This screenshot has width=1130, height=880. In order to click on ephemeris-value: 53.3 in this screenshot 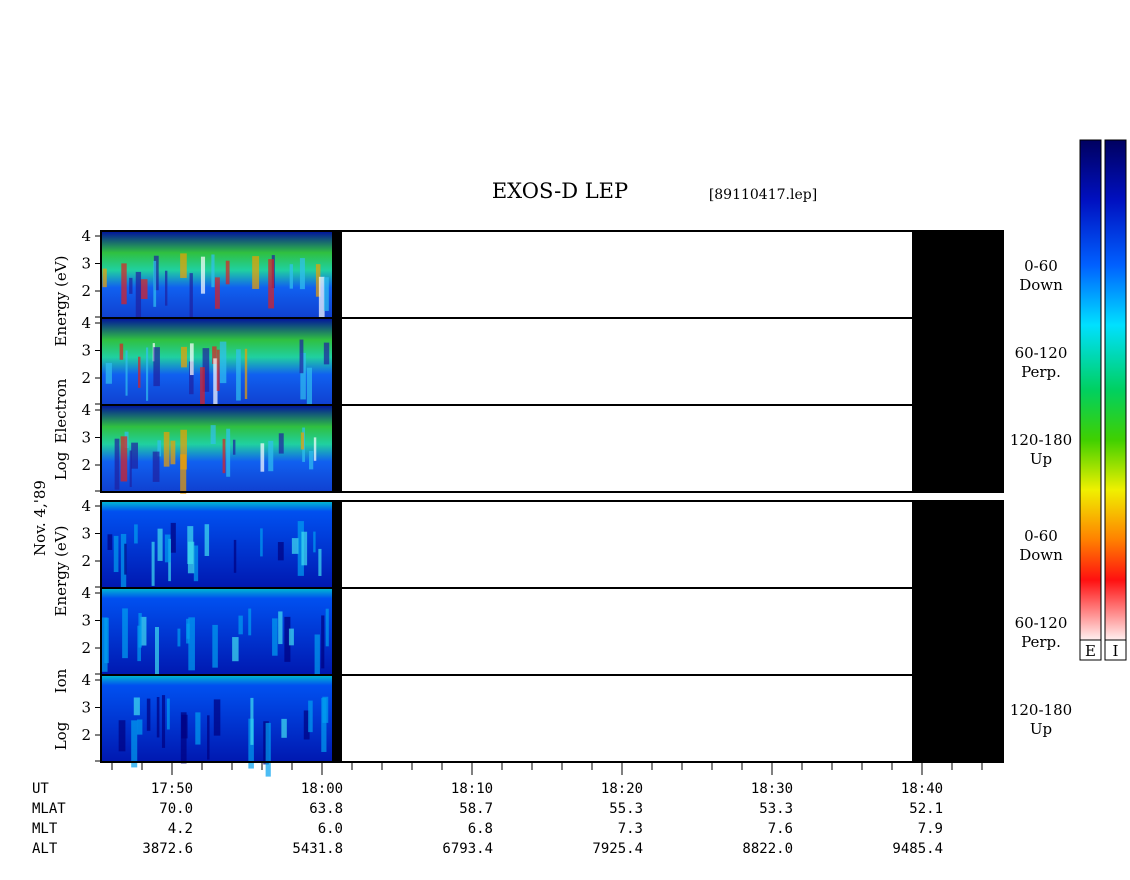, I will do `click(776, 809)`.